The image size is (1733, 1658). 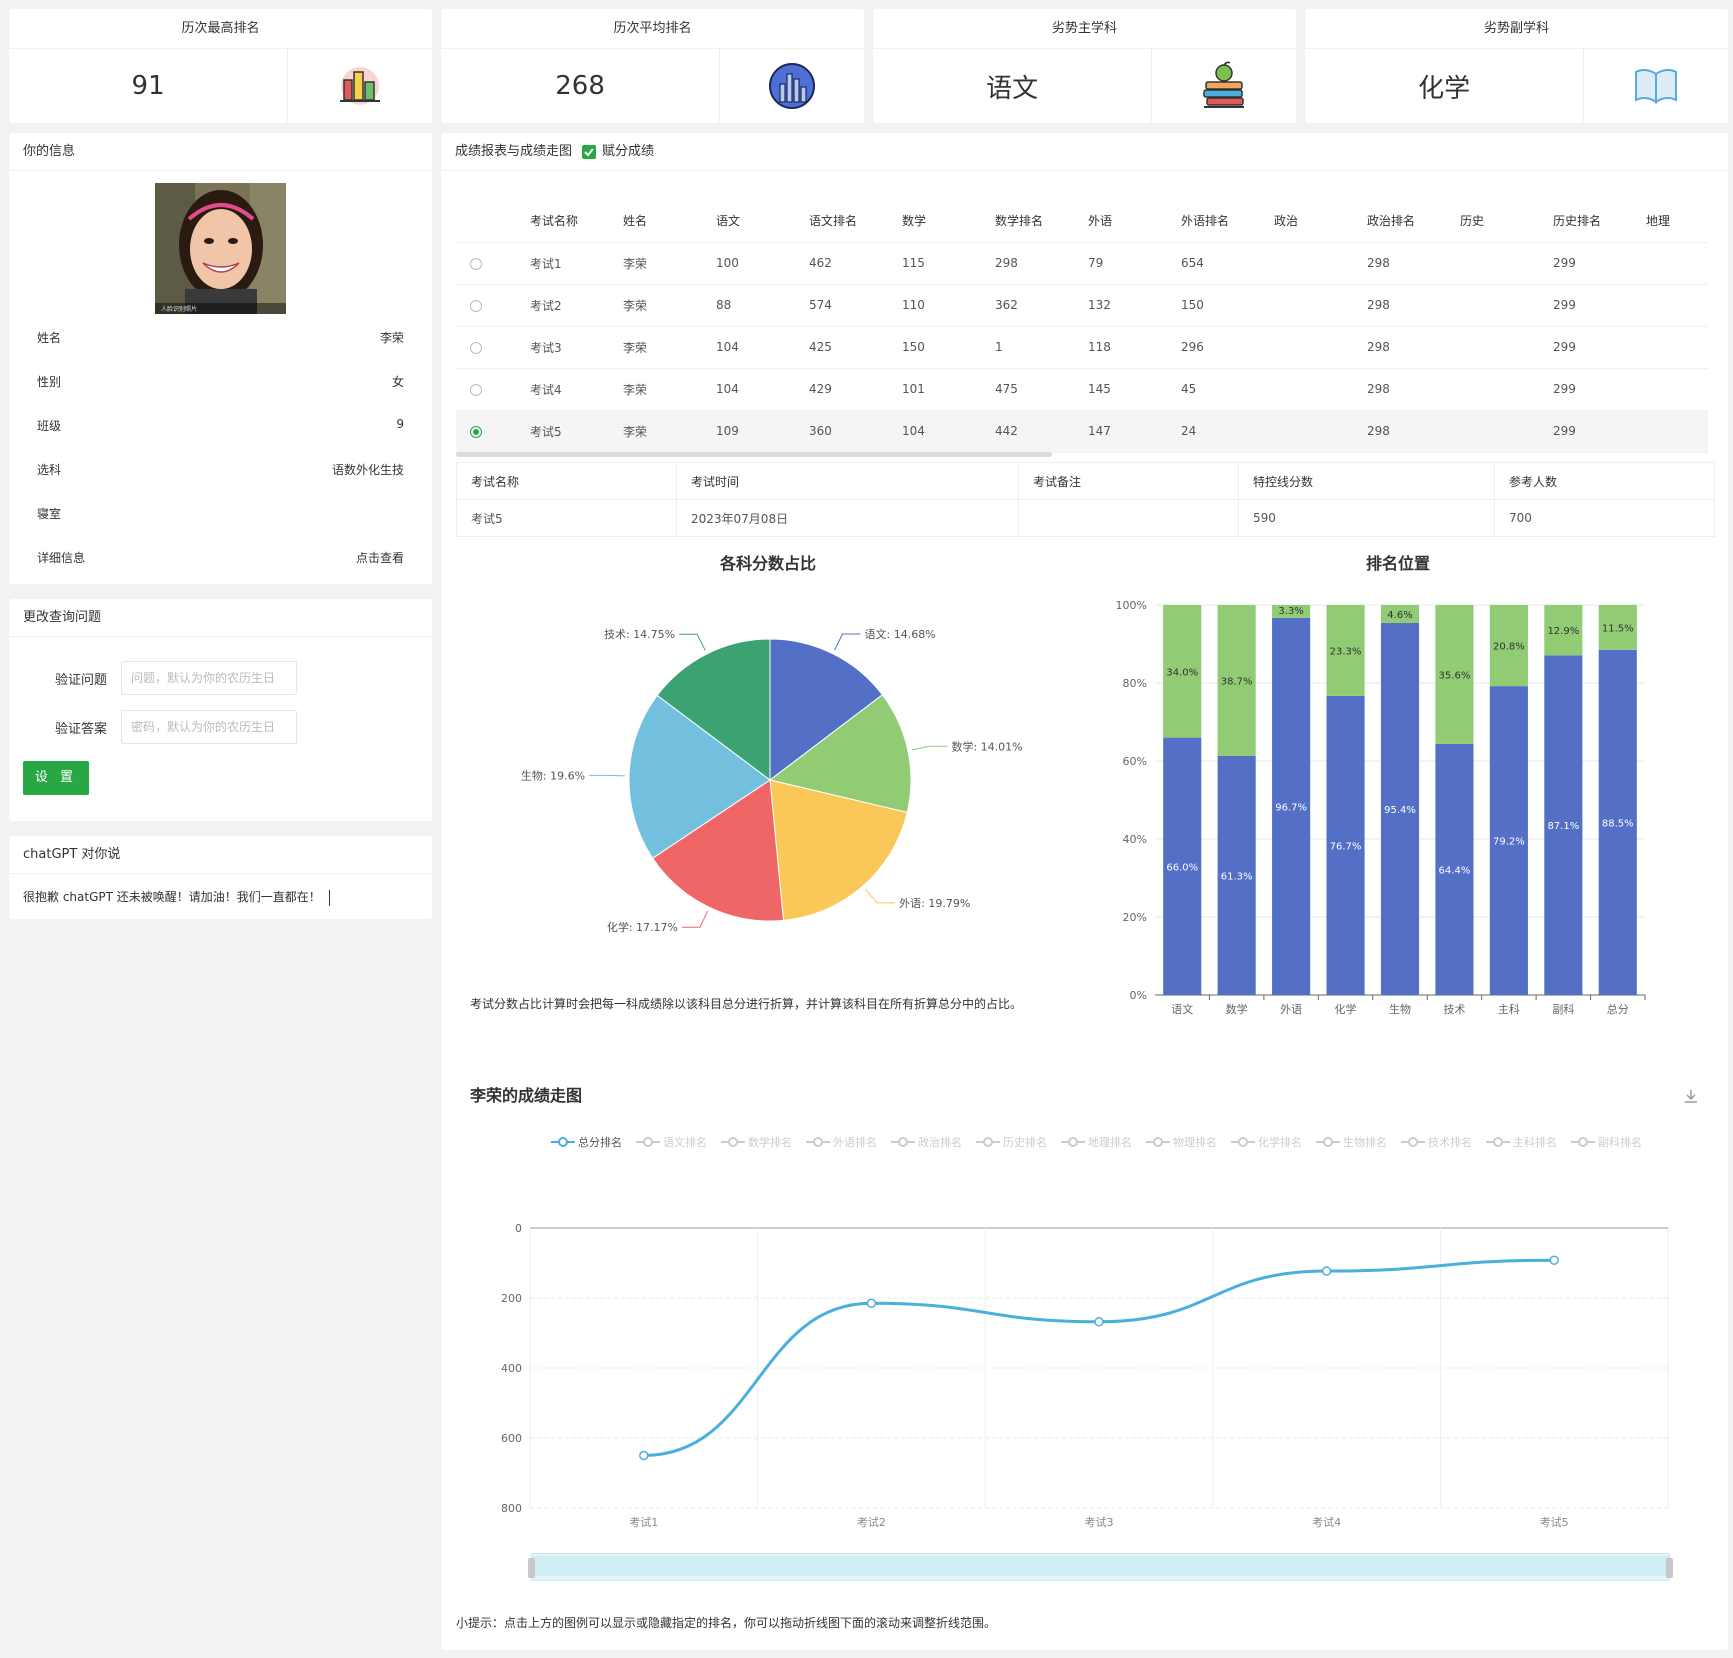 I want to click on x-tick-label: 考试4, so click(x=1326, y=1522).